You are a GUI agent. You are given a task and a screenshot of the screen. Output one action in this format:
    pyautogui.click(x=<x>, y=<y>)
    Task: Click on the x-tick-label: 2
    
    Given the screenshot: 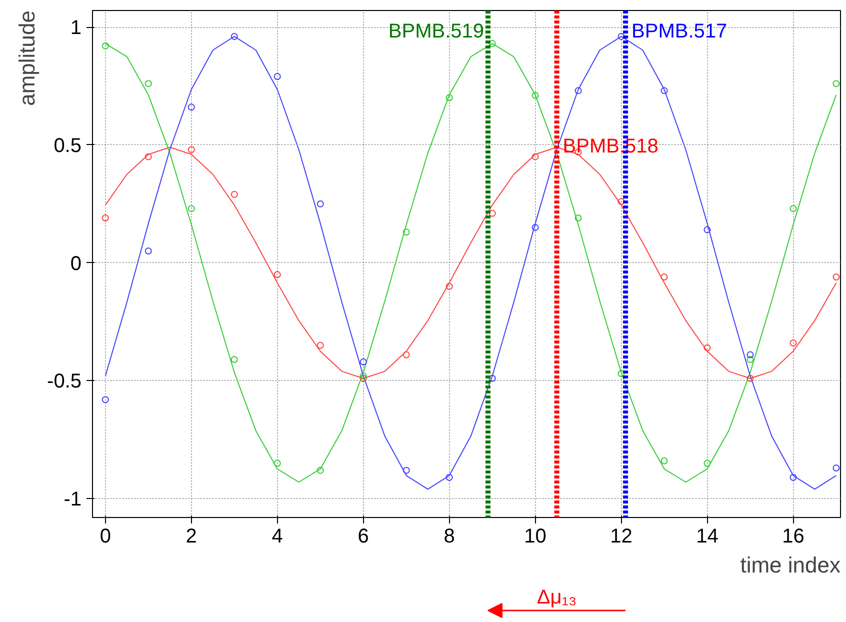 What is the action you would take?
    pyautogui.click(x=191, y=537)
    